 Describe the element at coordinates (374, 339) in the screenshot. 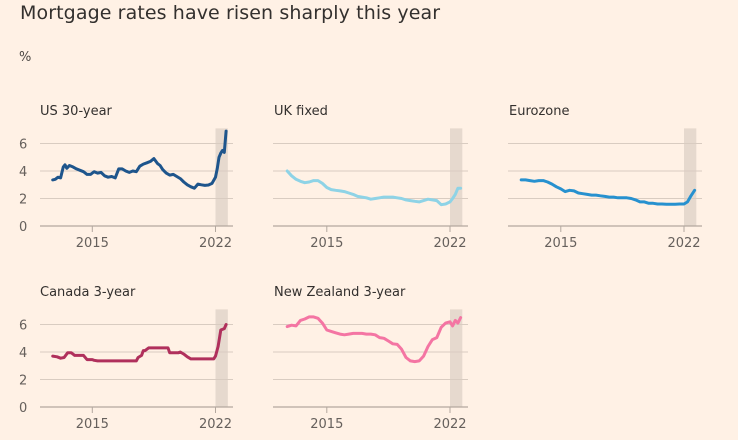

I see `series-line-new-zealand-3-year` at that location.